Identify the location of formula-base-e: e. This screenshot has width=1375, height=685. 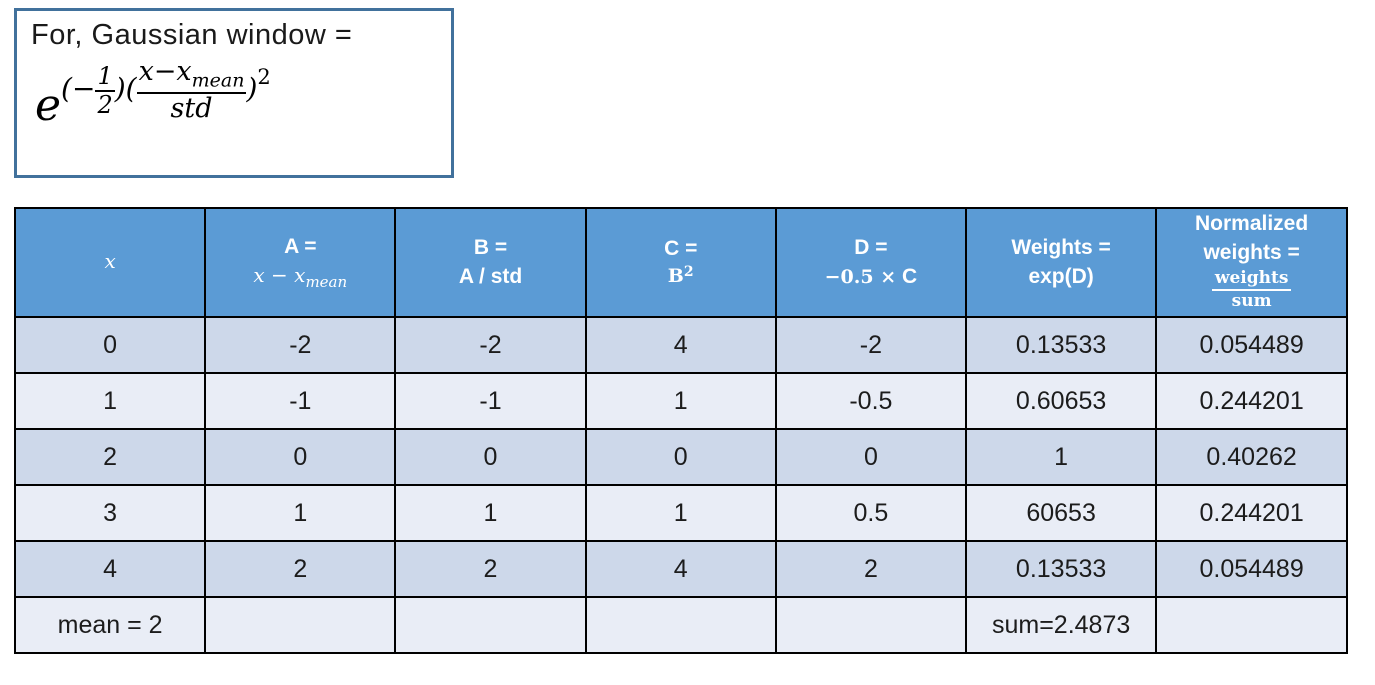
(48, 105).